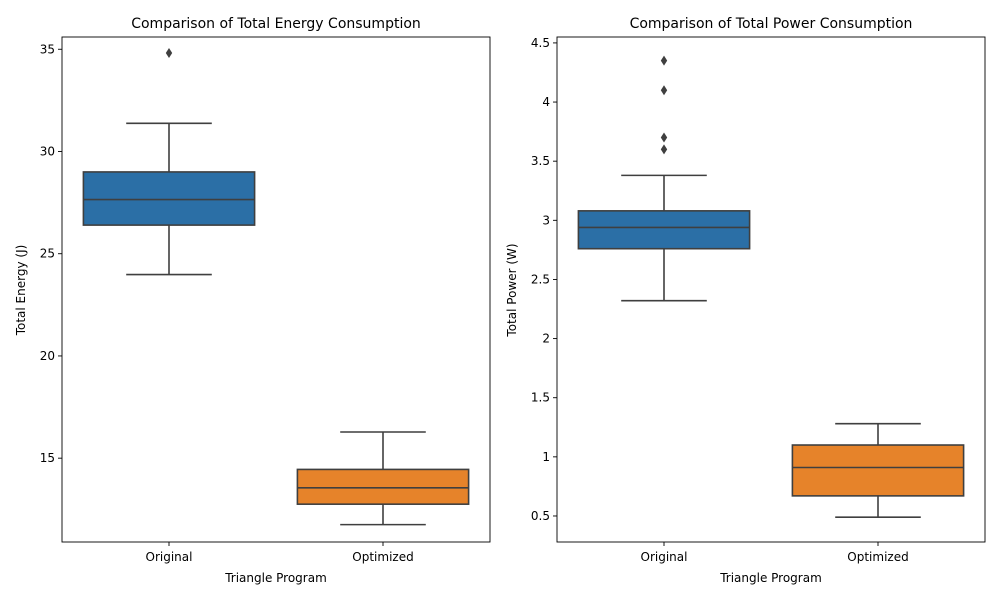 The width and height of the screenshot is (1000, 604). Describe the element at coordinates (770, 578) in the screenshot. I see `power-x-axis-label: Triangle Program` at that location.